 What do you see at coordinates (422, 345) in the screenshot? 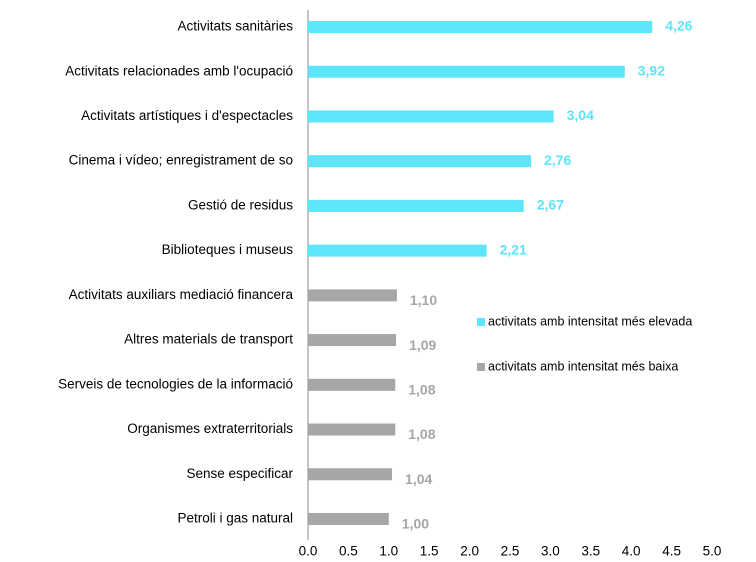
I see `value-label: 1,09` at bounding box center [422, 345].